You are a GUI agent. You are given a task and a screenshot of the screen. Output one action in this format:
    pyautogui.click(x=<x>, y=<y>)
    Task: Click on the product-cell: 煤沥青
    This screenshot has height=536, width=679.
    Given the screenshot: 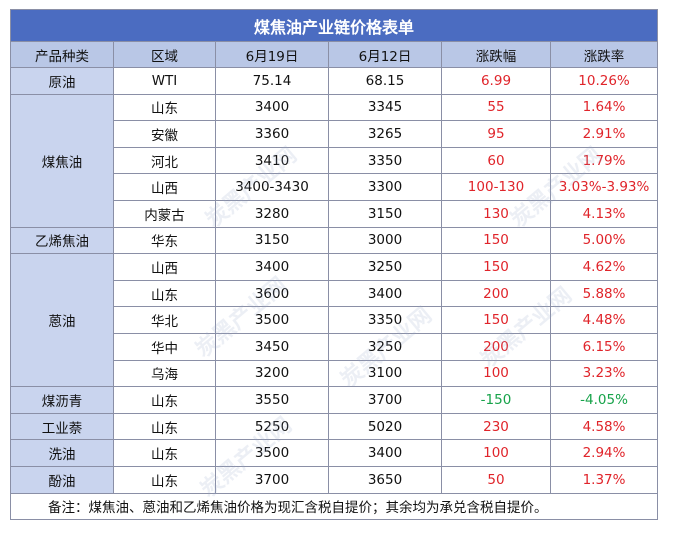 What is the action you would take?
    pyautogui.click(x=62, y=400)
    